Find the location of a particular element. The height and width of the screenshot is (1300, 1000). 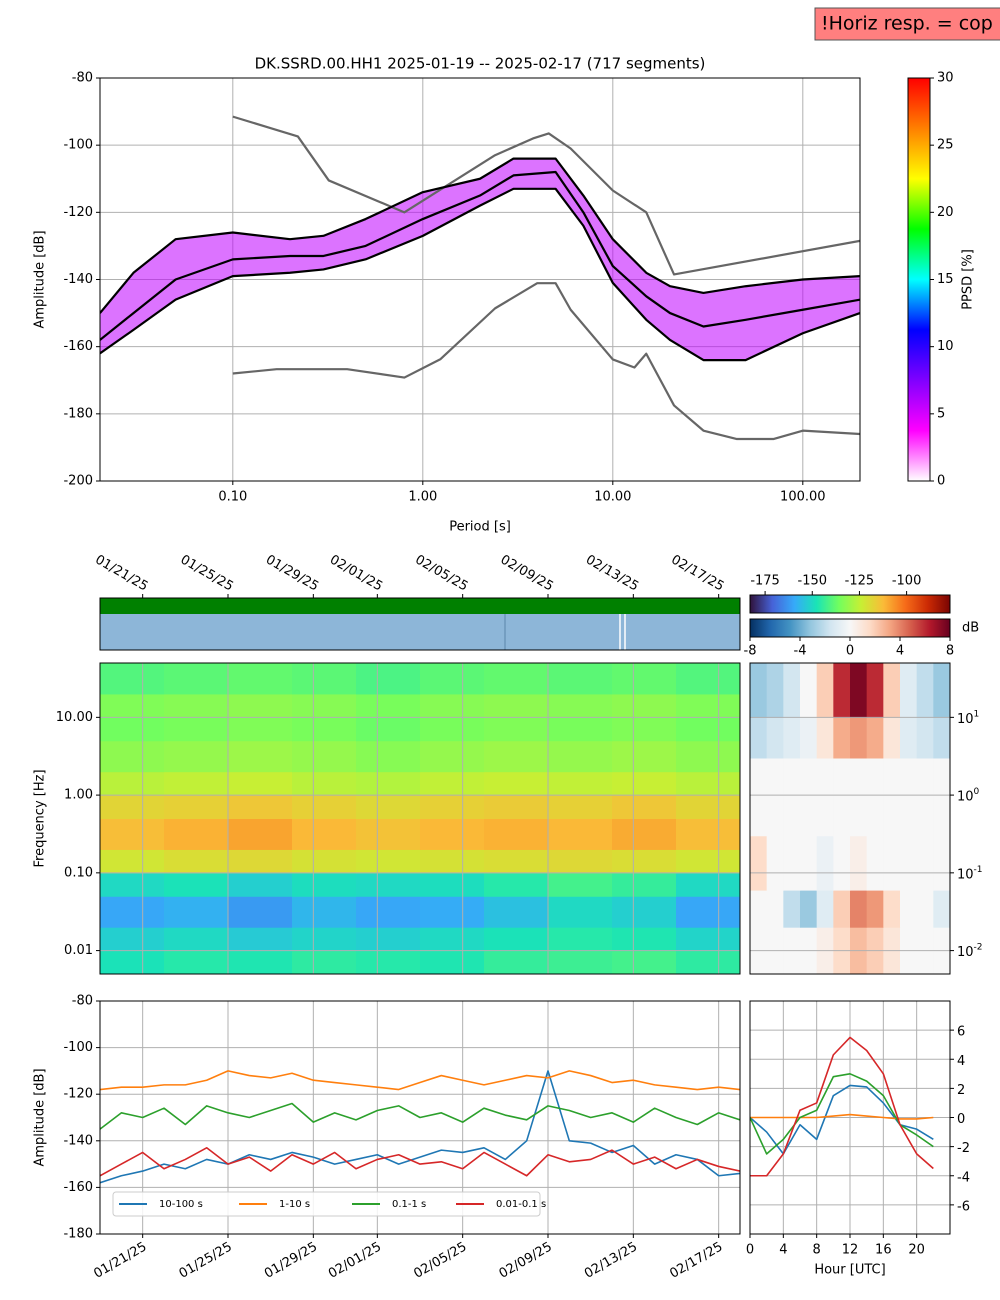

density-band is located at coordinates (480, 259).